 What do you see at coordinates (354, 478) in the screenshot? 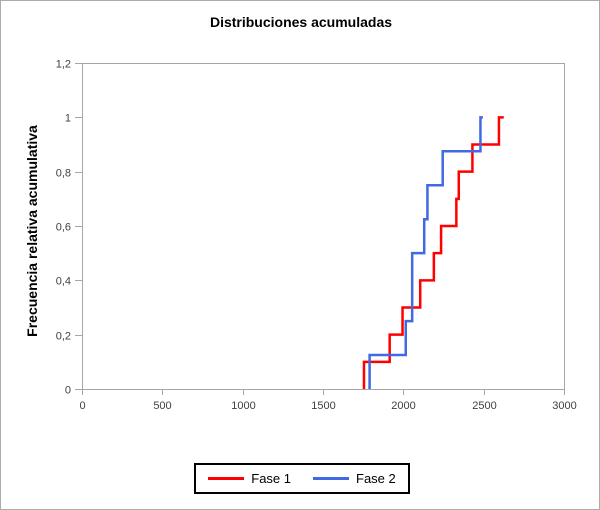
I see `legend-item-fase-2: Fase 2` at bounding box center [354, 478].